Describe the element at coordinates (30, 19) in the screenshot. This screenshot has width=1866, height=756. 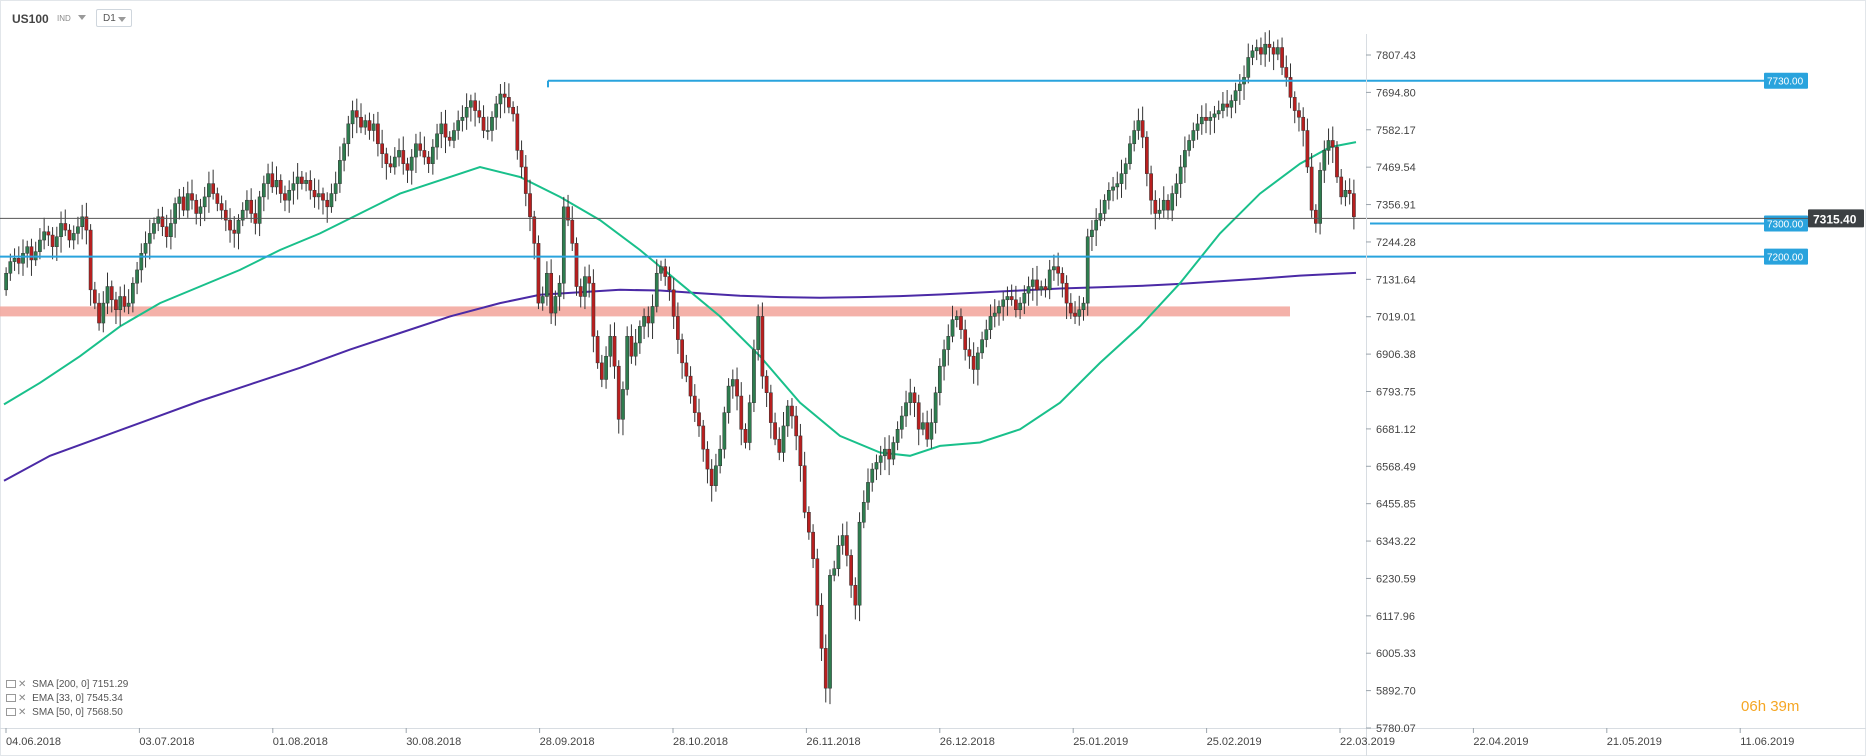
I see `symbol-selector: US100` at that location.